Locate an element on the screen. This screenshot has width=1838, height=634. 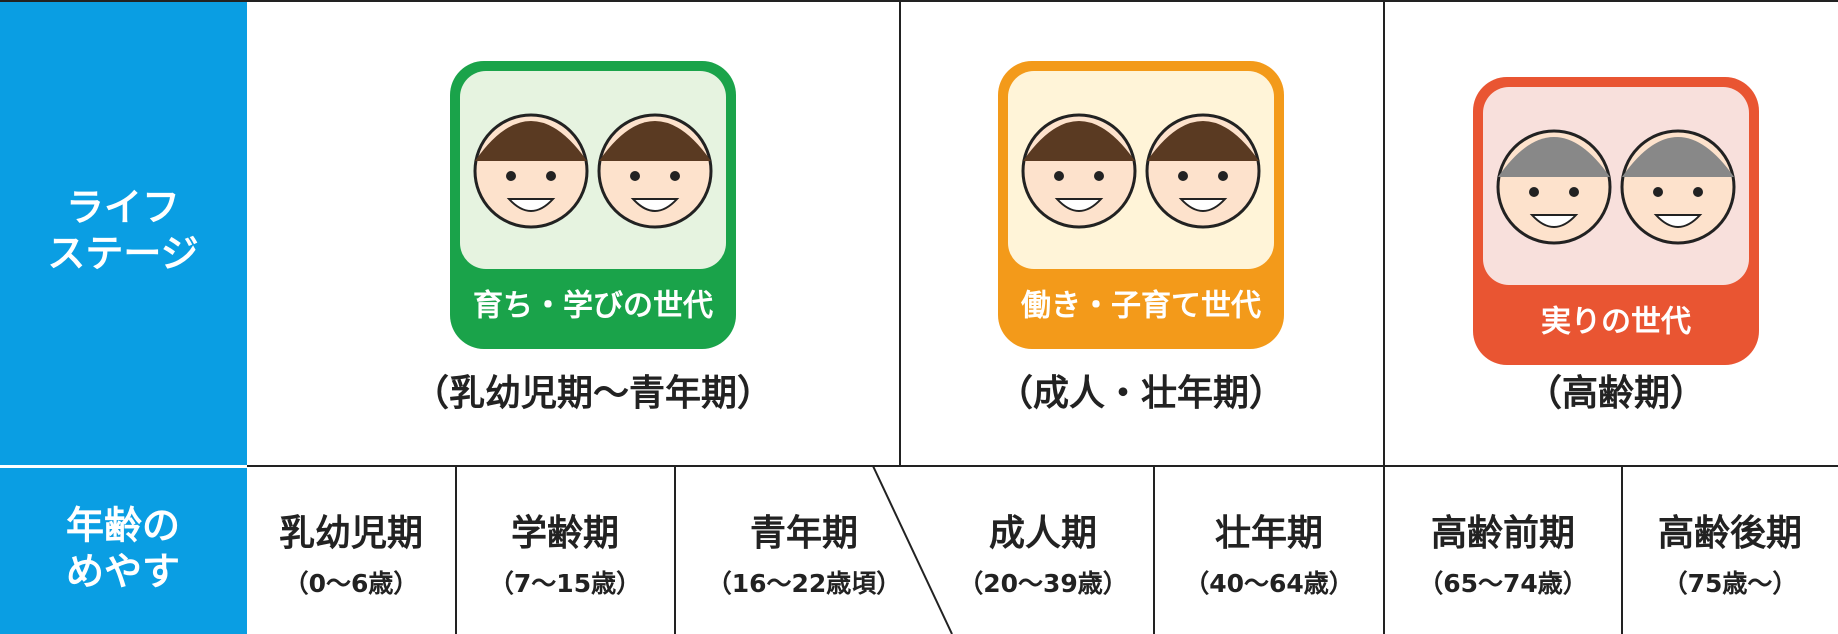
badge-label: 働き・子育て世代 is located at coordinates (1140, 306).